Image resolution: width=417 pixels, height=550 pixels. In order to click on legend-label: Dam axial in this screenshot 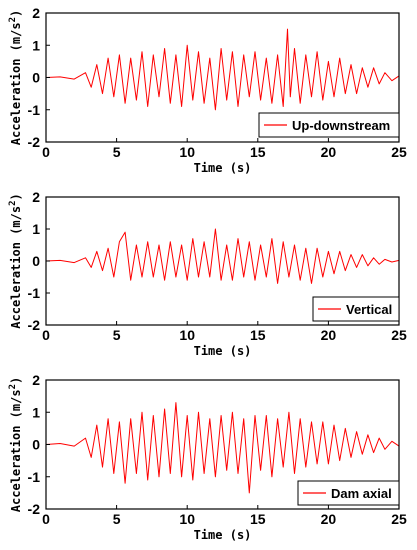, I will do `click(361, 493)`.